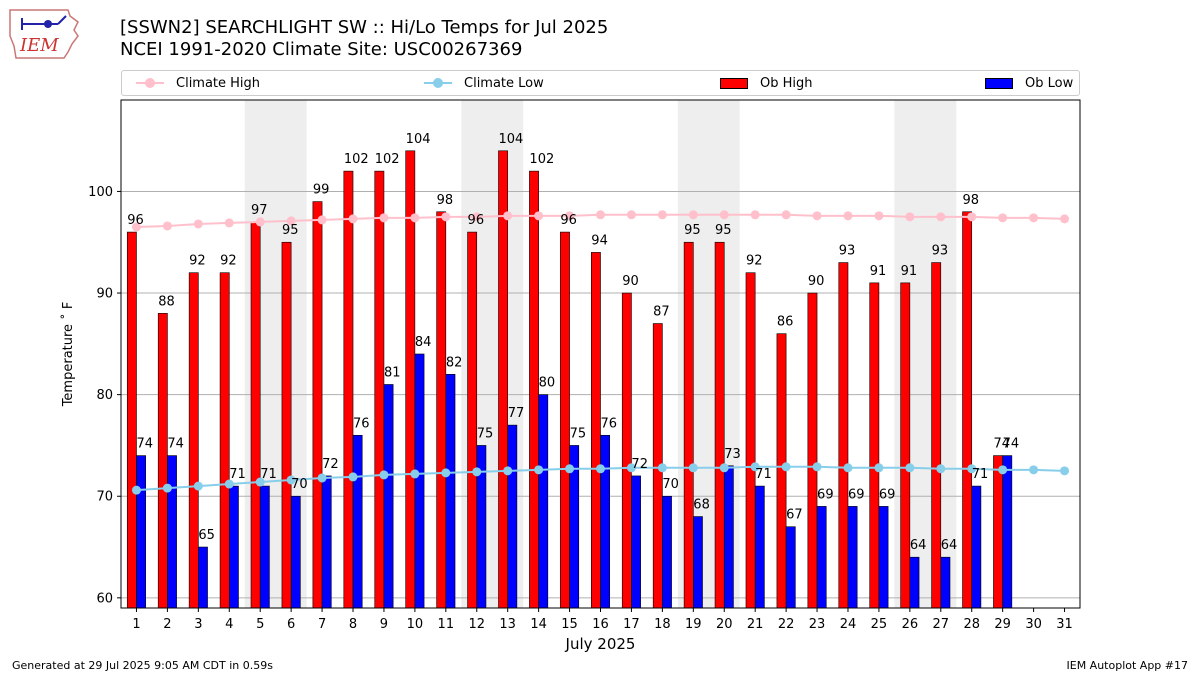 Image resolution: width=1200 pixels, height=675 pixels. I want to click on ob-low-label-15: 75, so click(578, 433).